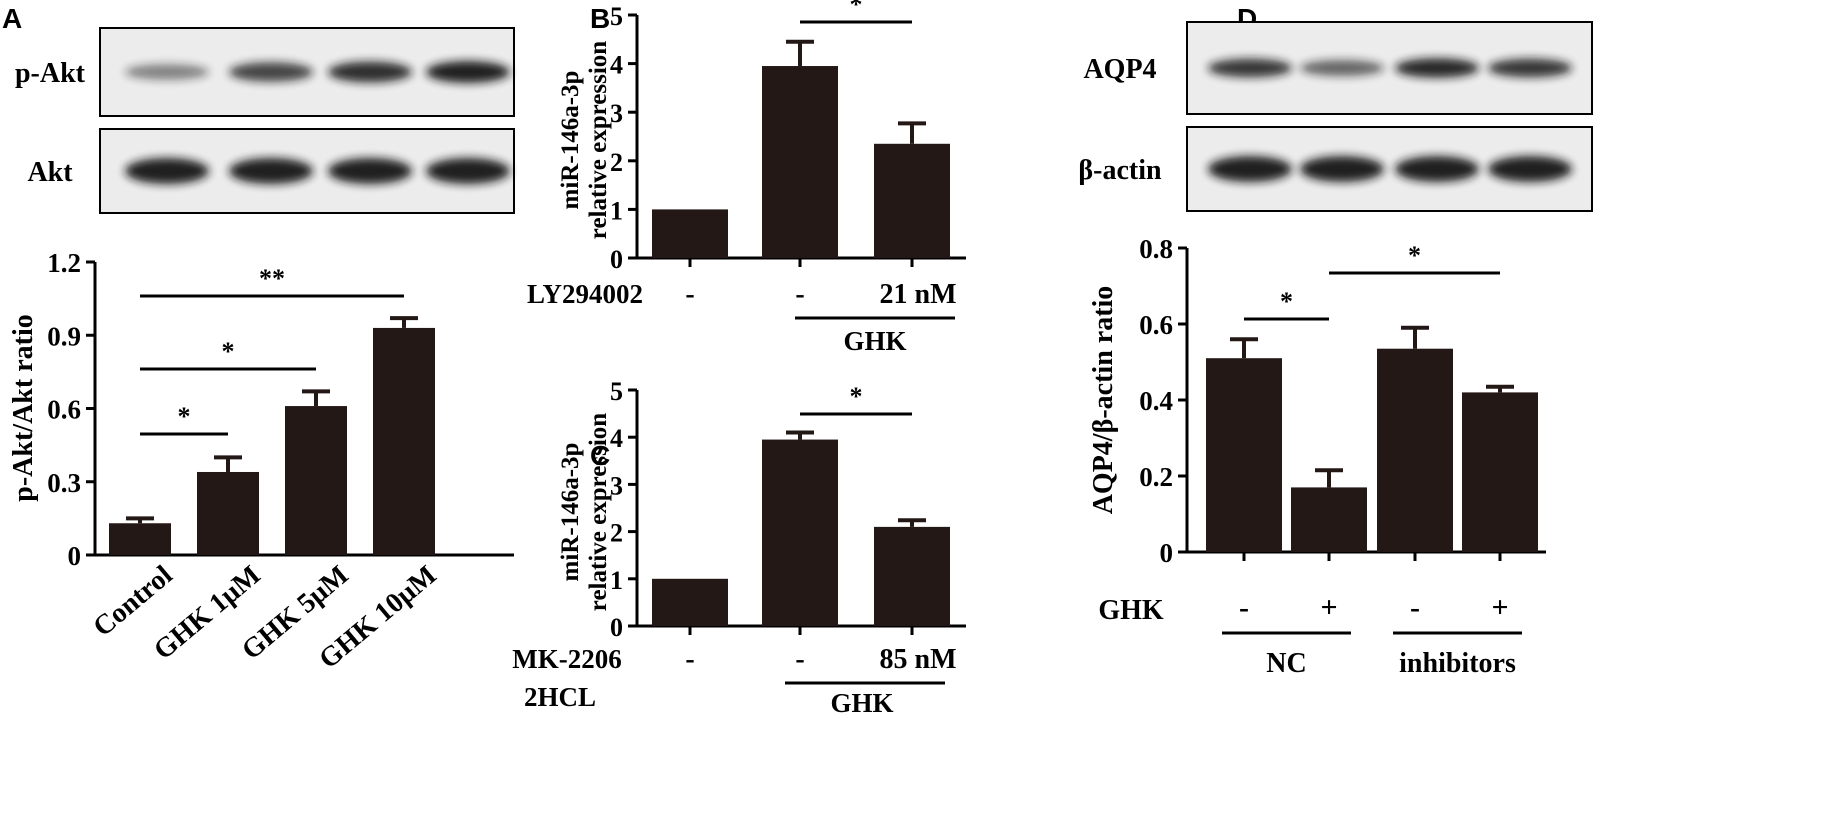 The image size is (1839, 834). I want to click on blot-label: AQP4, so click(1119, 69).